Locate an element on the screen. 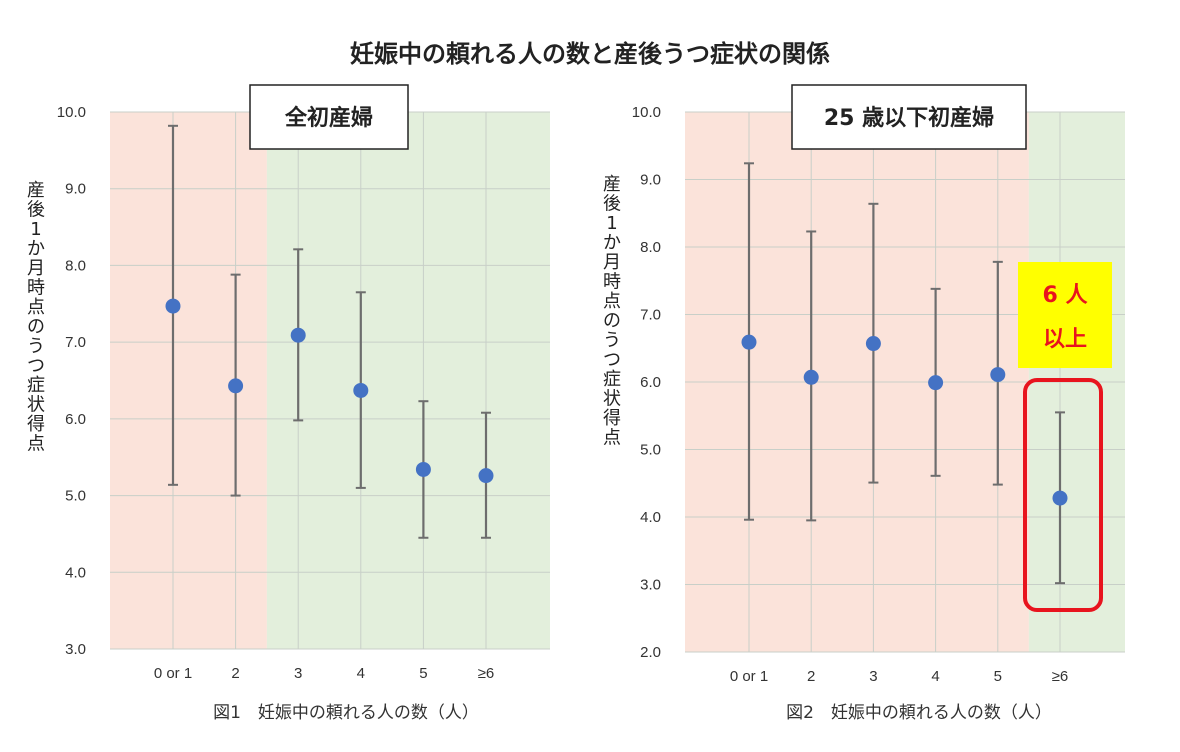 This screenshot has width=1180, height=752. chart-2-highlight: 6 人以上 is located at coordinates (1065, 437).